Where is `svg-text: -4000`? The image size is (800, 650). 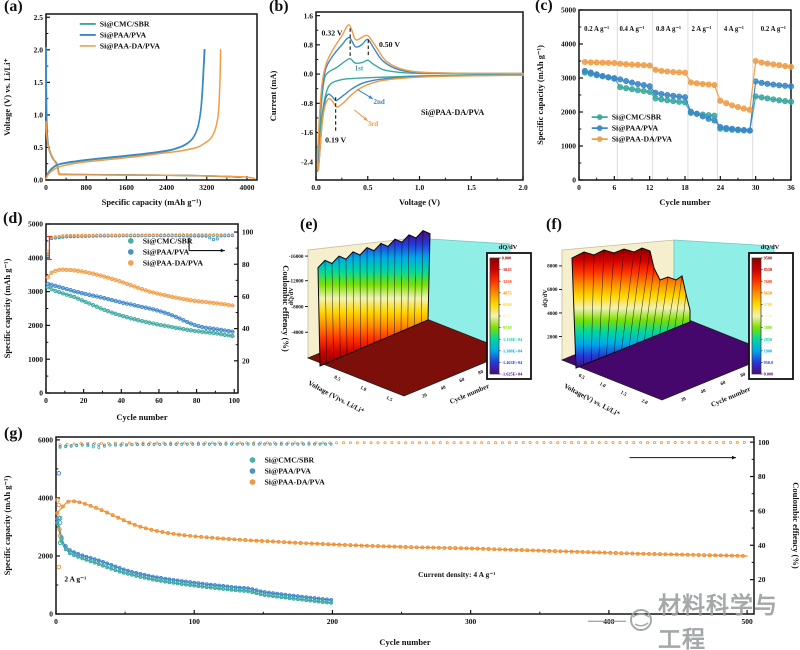 svg-text: -4000 is located at coordinates (297, 333).